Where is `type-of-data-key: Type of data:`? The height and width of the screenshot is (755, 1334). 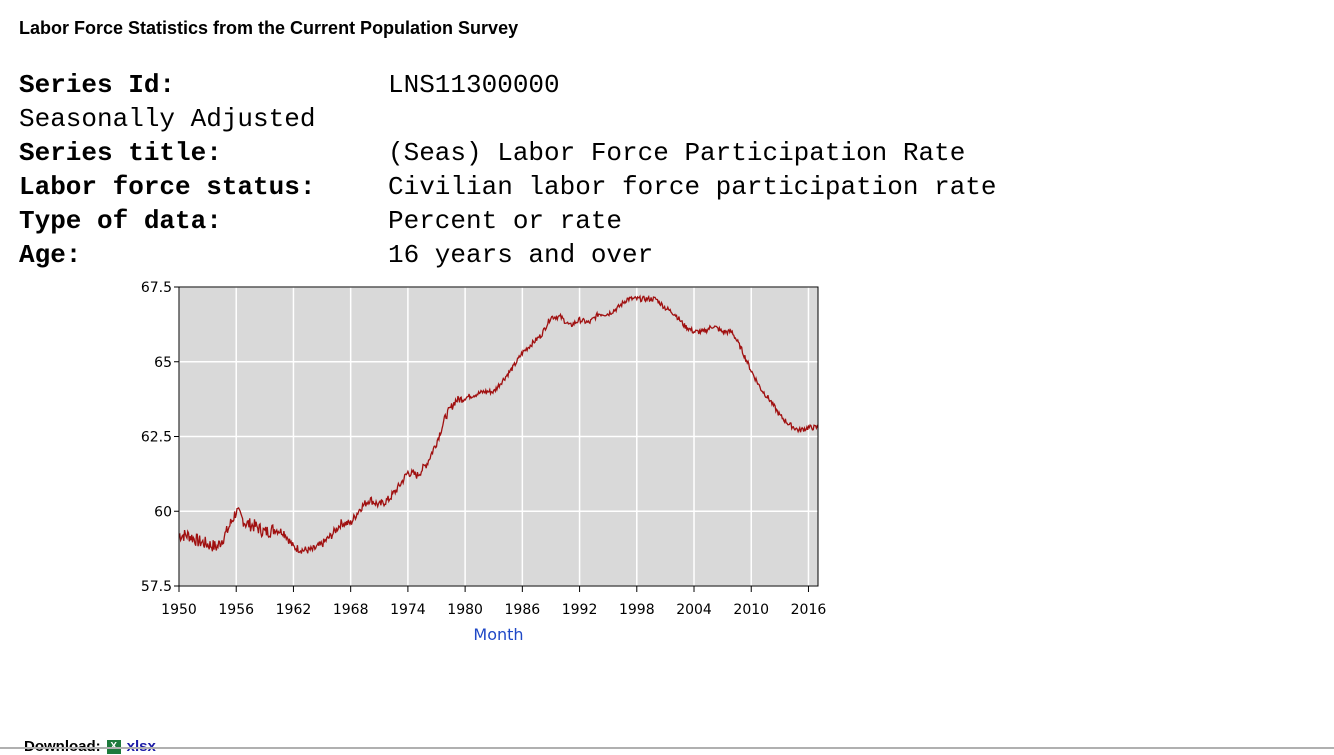 type-of-data-key: Type of data: is located at coordinates (120, 221).